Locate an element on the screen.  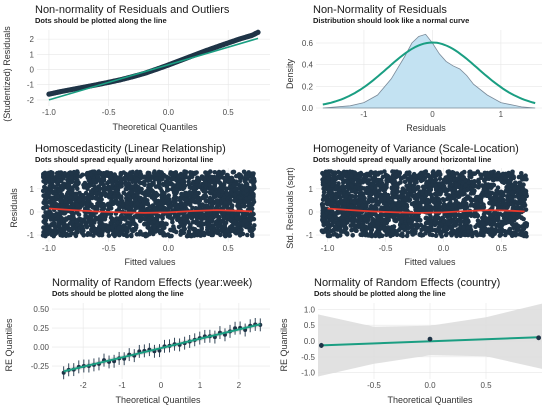
panel2-y-ticks: 0.00.20.40.6 is located at coordinates (308, 76).